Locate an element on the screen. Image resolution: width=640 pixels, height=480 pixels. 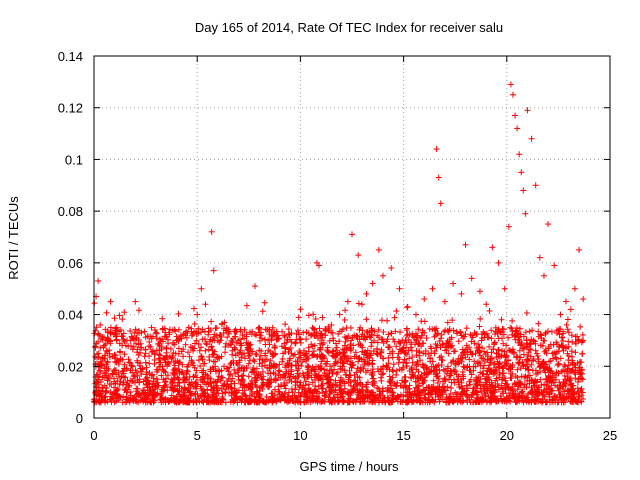
x-tick-label: 25 is located at coordinates (610, 435).